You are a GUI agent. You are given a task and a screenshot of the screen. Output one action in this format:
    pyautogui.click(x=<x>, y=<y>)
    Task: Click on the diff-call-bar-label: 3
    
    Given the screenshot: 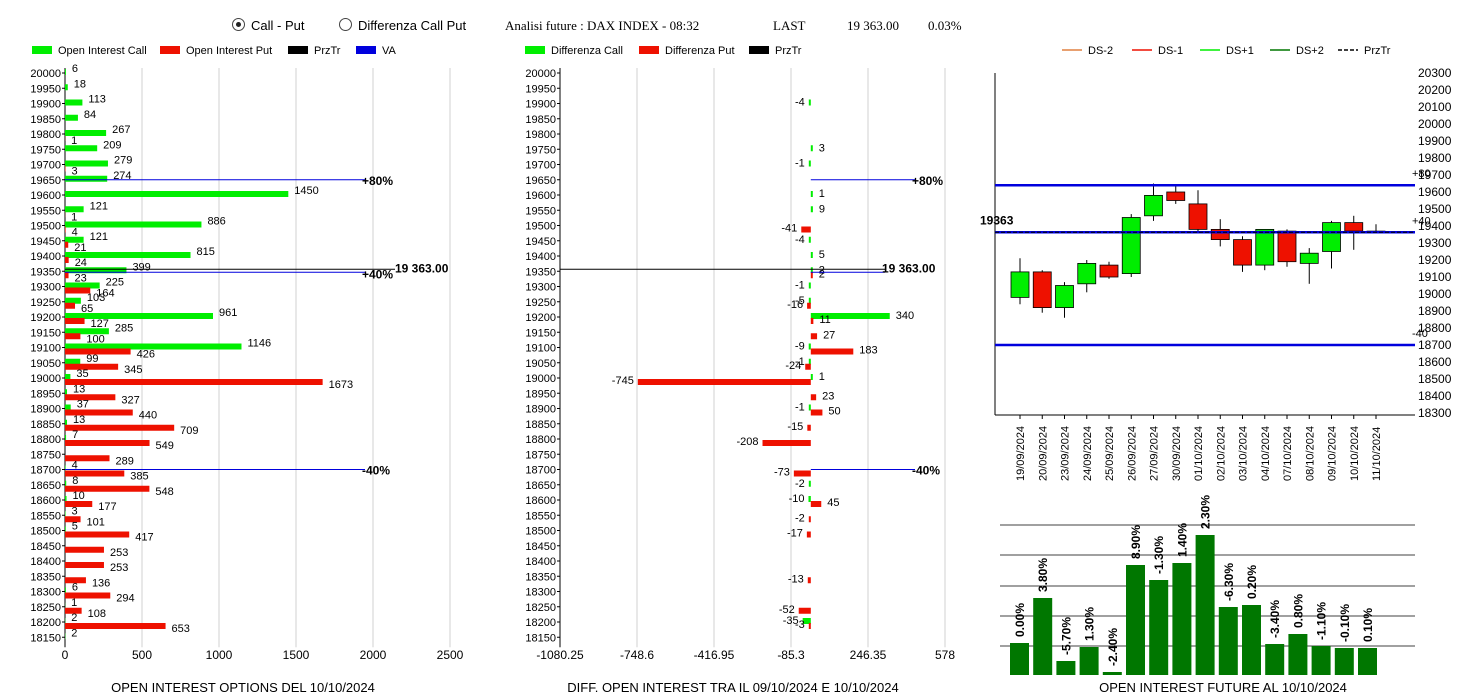 What is the action you would take?
    pyautogui.click(x=822, y=148)
    